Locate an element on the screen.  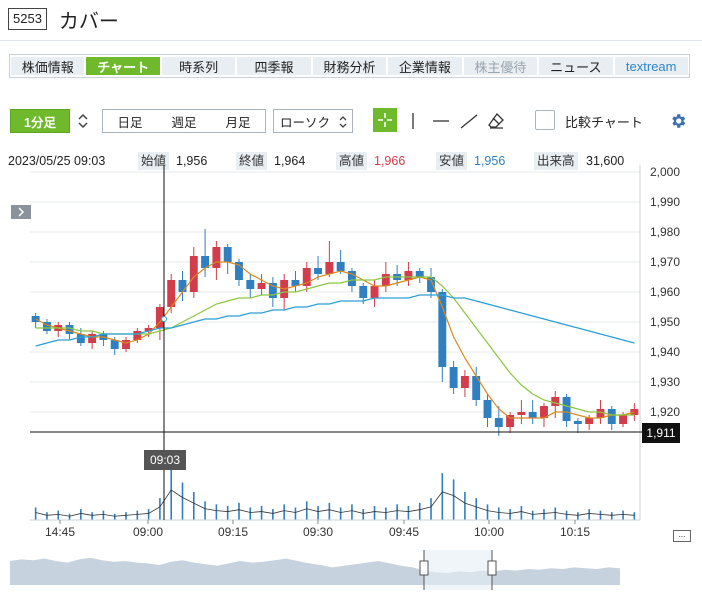
crosshair-point is located at coordinates (164, 319).